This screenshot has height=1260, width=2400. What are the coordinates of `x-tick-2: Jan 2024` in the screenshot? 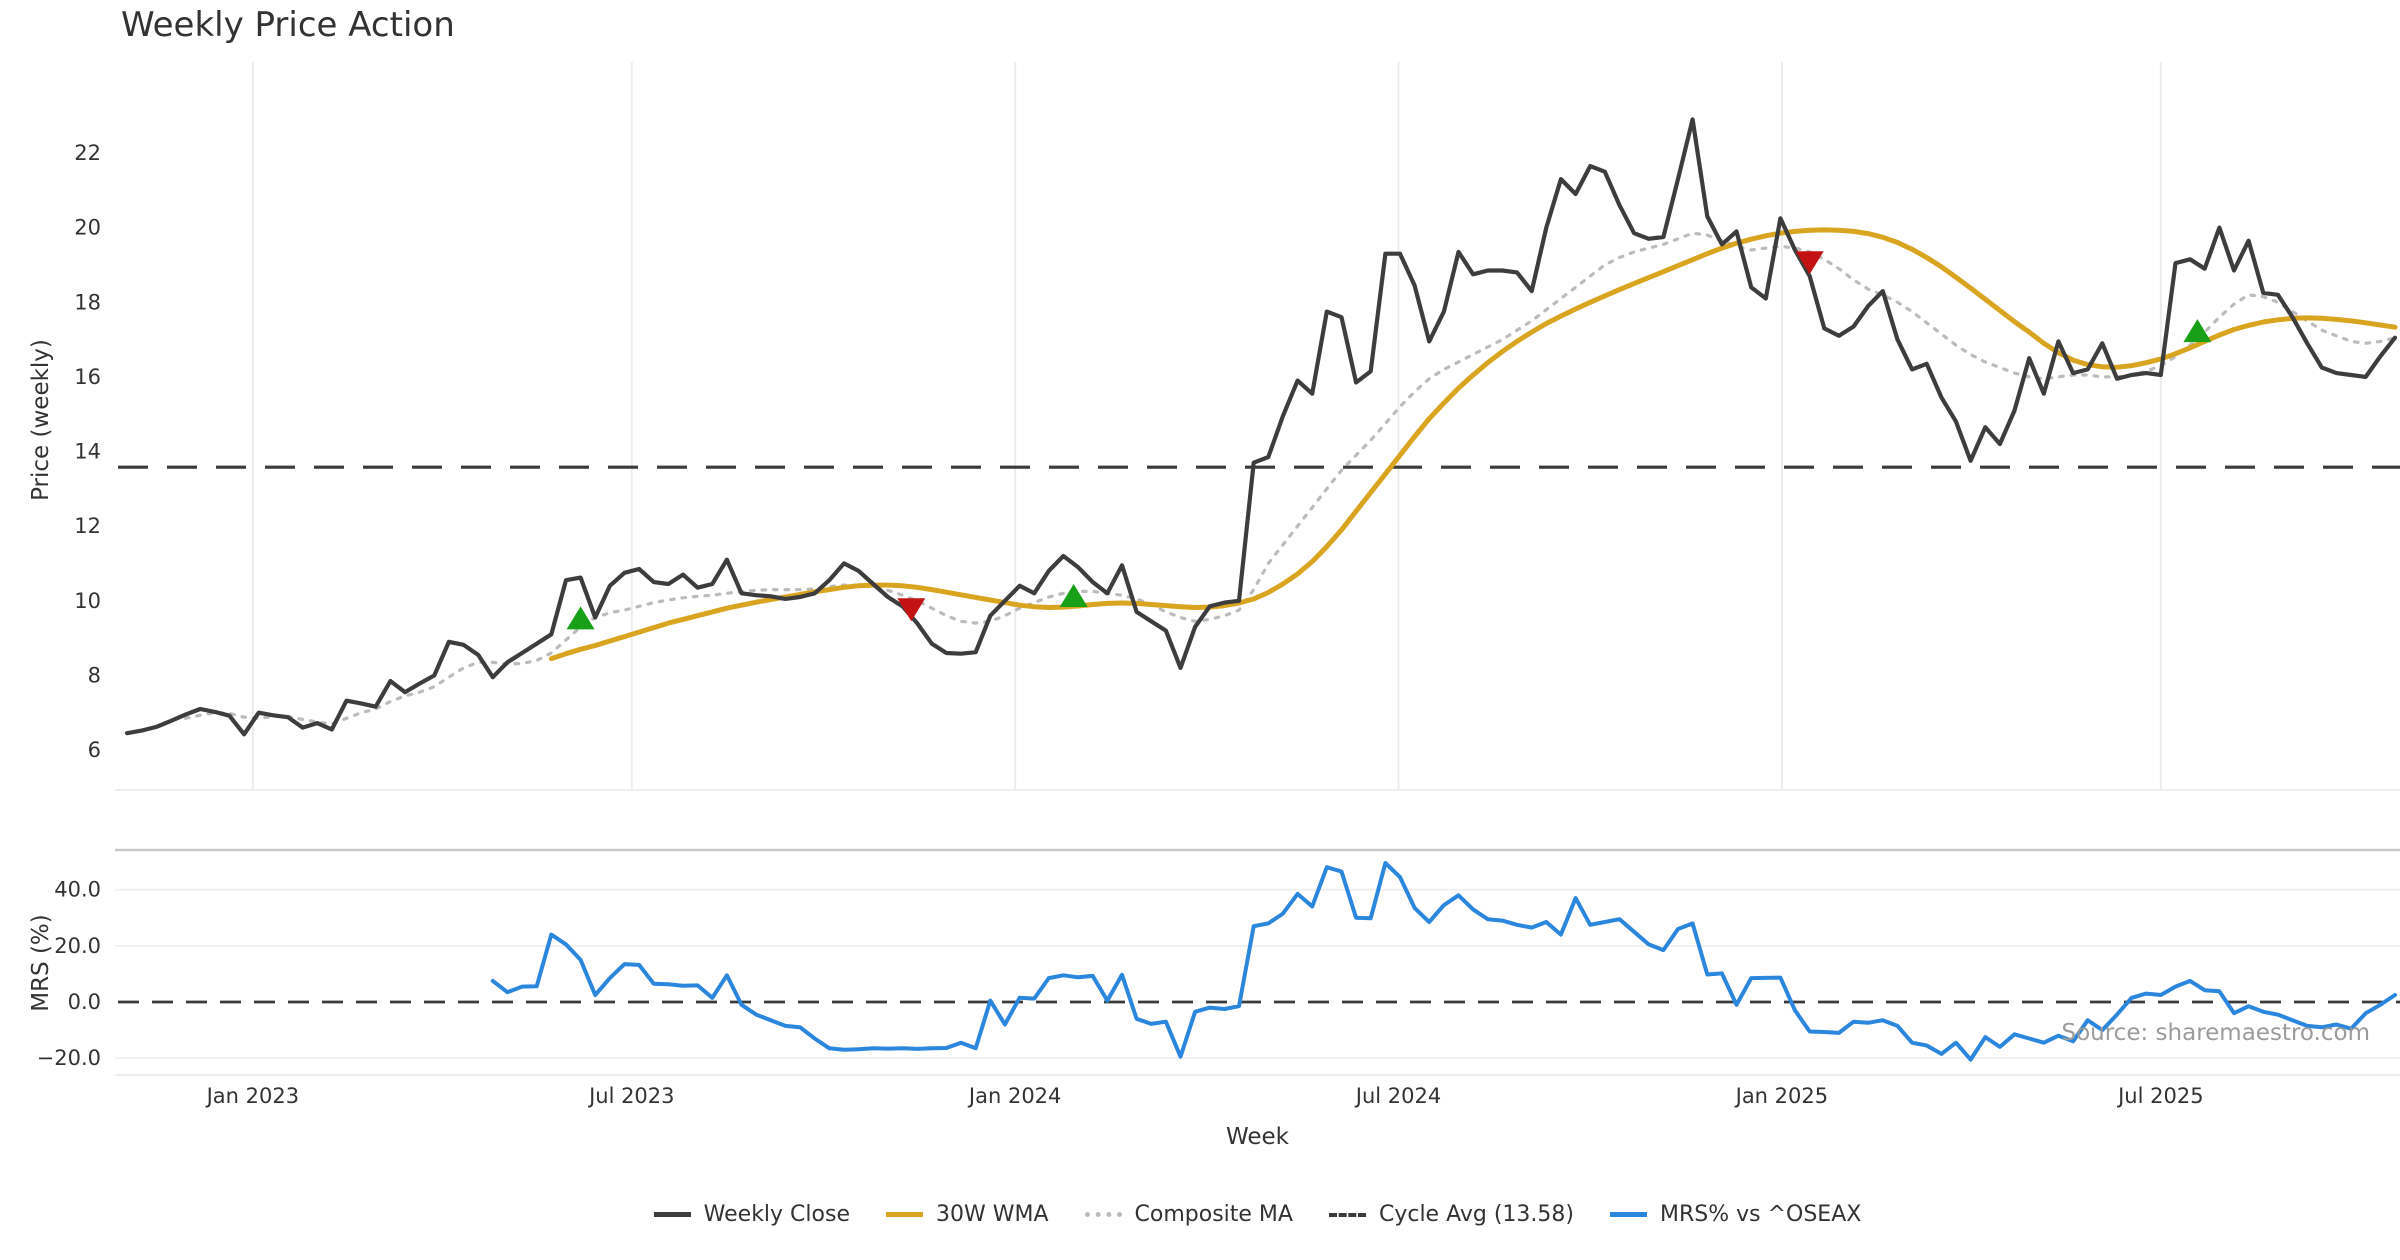 It's located at (1014, 1096).